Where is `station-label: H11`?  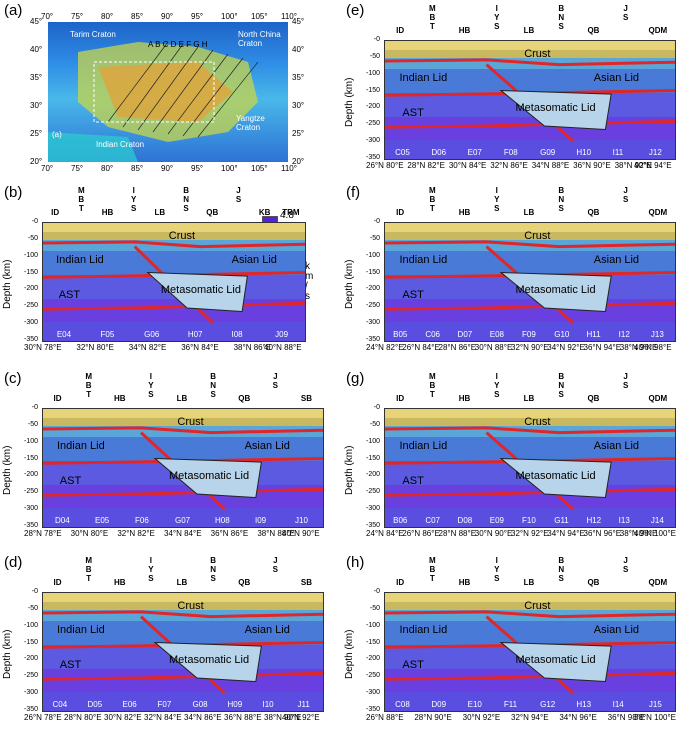 station-label: H11 is located at coordinates (593, 334).